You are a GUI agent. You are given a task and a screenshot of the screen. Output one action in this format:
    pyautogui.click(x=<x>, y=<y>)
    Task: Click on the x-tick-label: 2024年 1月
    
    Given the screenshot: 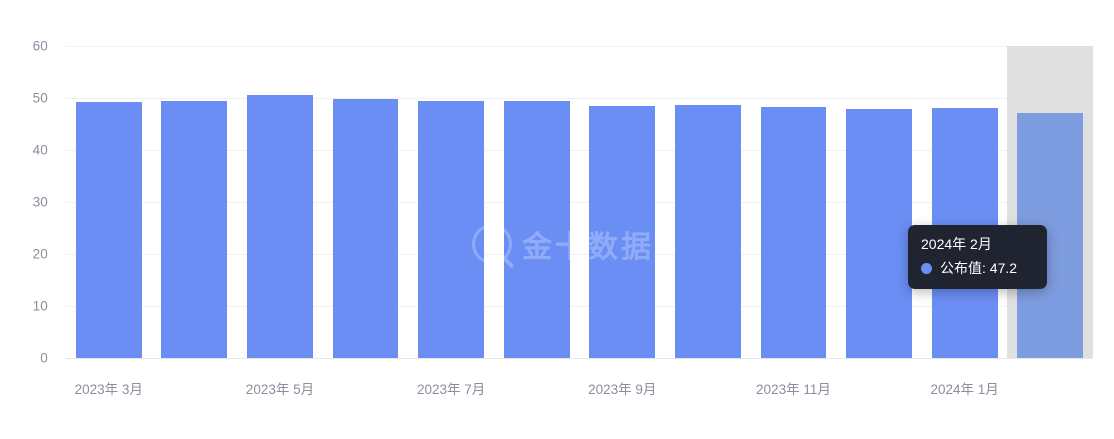 What is the action you would take?
    pyautogui.click(x=964, y=389)
    